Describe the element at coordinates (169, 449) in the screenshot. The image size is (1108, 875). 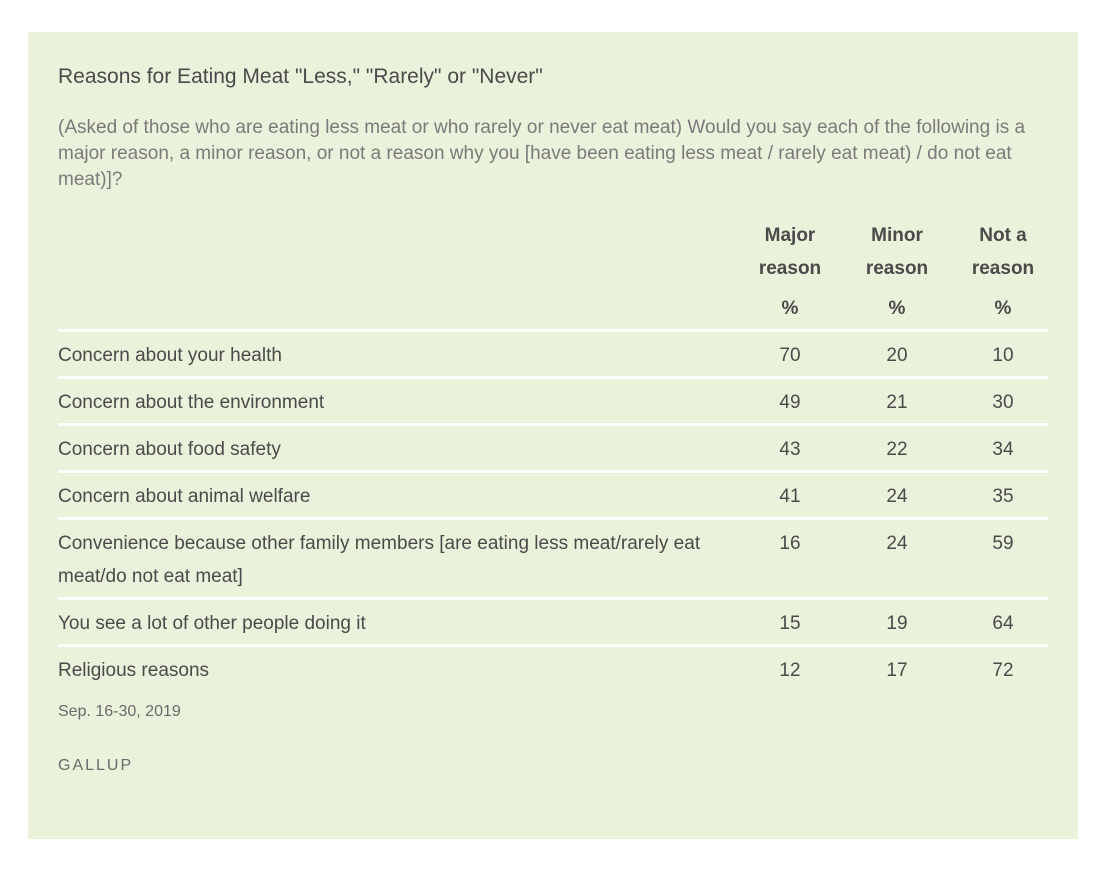
I see `row-label: Concern about food safety` at that location.